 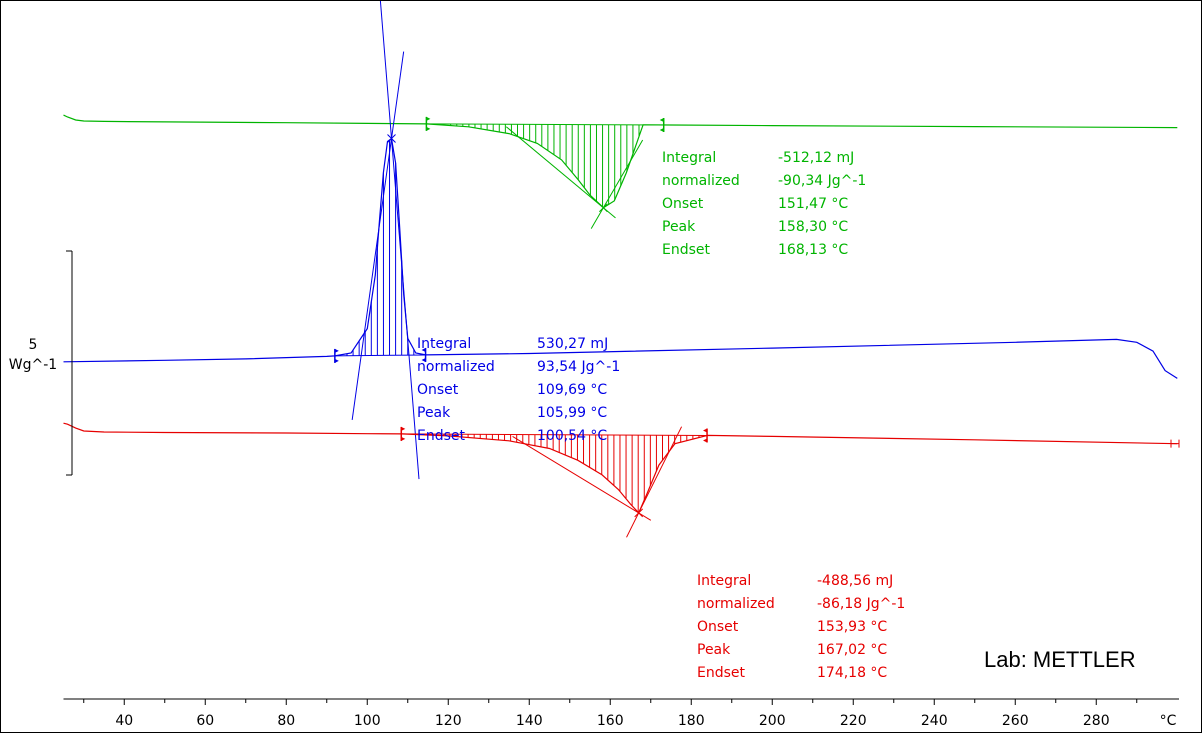 I want to click on annotation-value: -86,18 Jg^-1, so click(x=861, y=604).